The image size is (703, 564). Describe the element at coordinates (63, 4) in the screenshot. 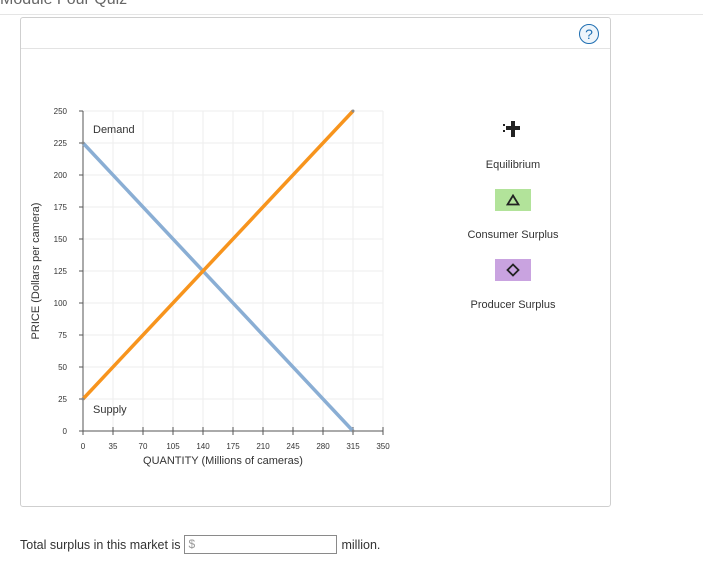

I see `page-title: Module Four Quiz` at that location.